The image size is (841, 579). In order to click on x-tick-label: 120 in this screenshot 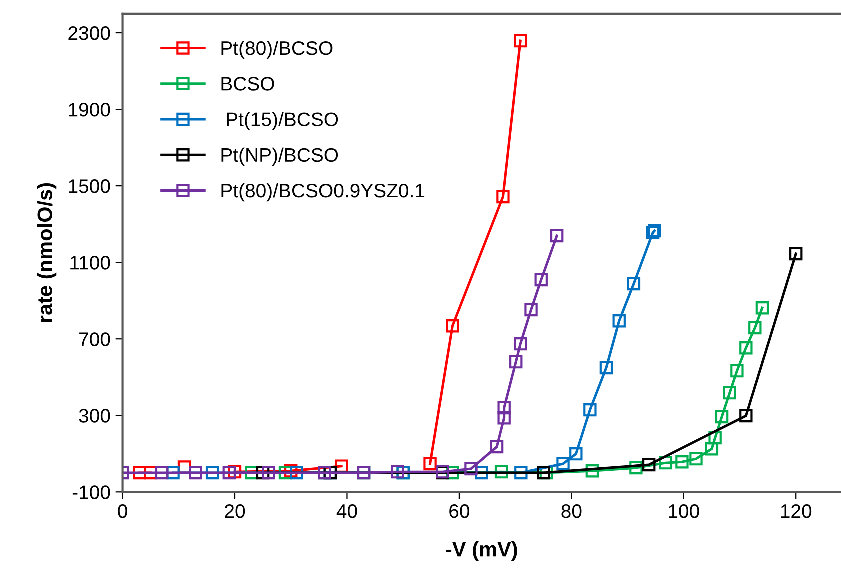, I will do `click(796, 511)`.